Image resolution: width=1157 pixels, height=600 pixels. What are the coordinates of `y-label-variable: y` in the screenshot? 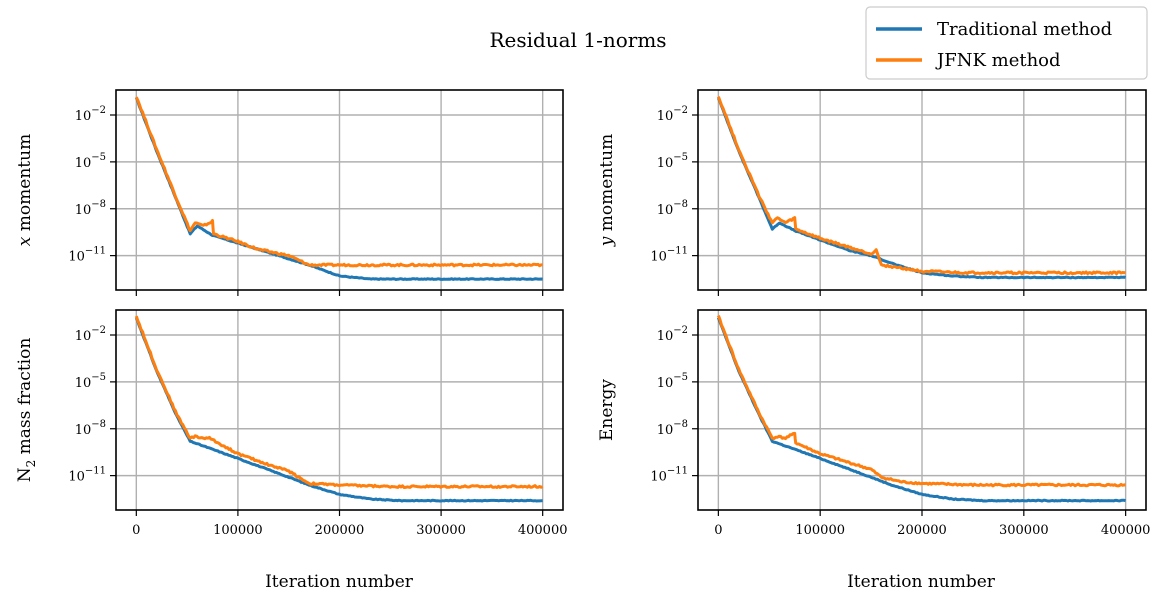 It's located at (607, 241).